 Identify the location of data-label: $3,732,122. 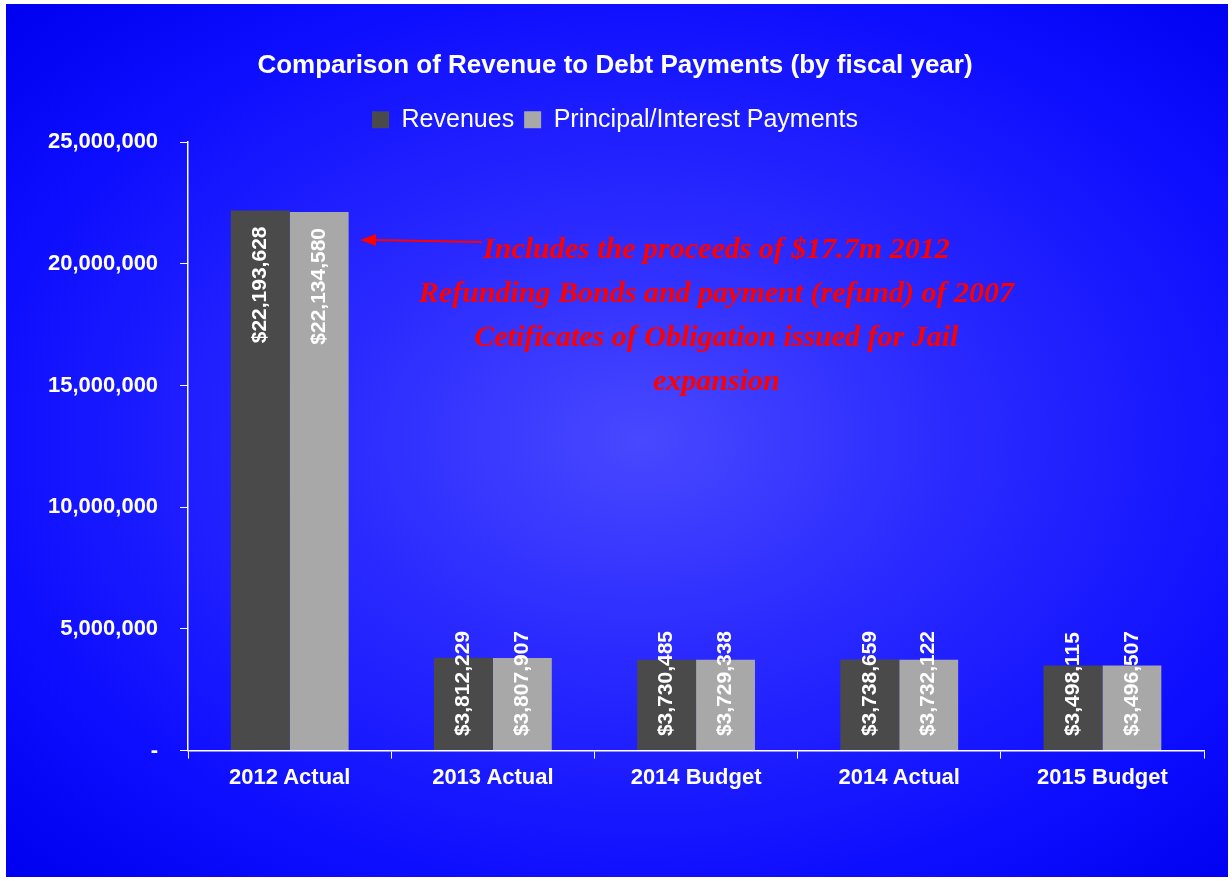
(927, 683).